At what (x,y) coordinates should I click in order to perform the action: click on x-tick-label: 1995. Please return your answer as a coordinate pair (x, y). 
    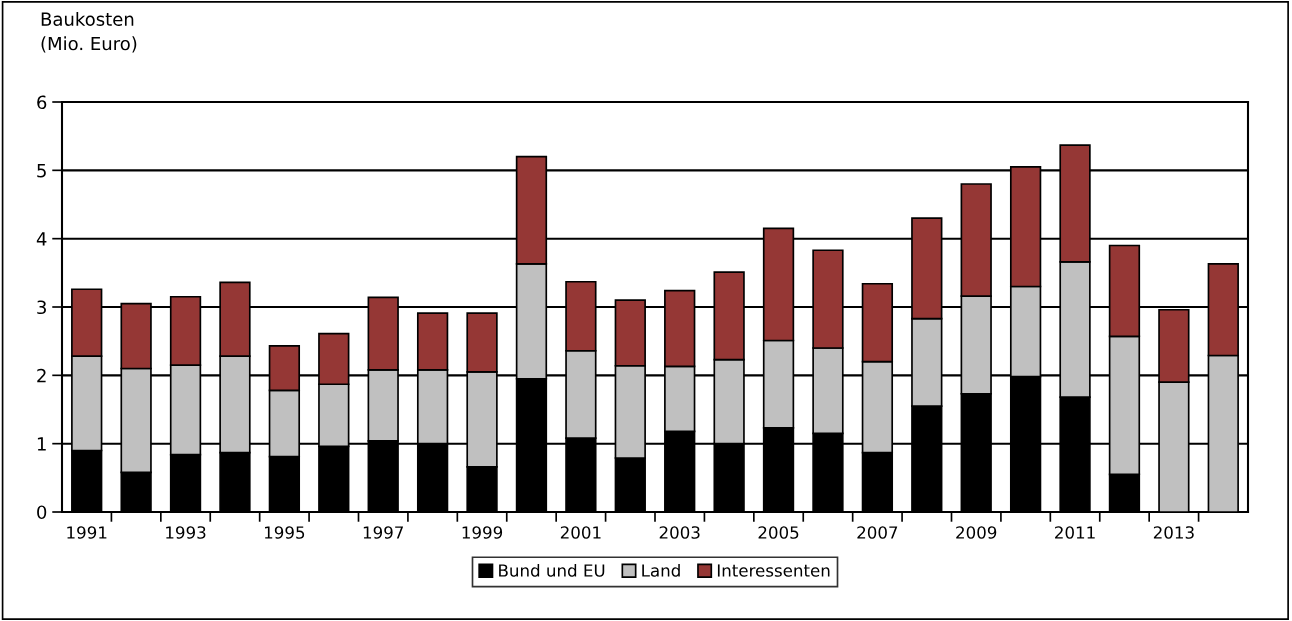
    Looking at the image, I should click on (285, 532).